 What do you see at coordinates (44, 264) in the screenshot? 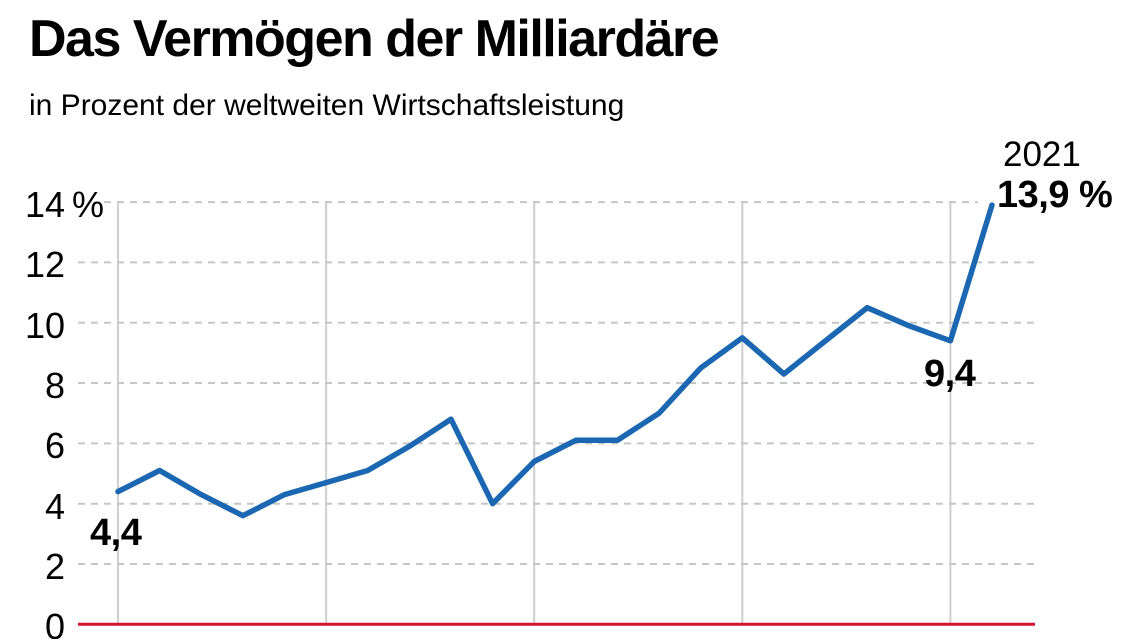
I see `y-axis-tick-label: 12` at bounding box center [44, 264].